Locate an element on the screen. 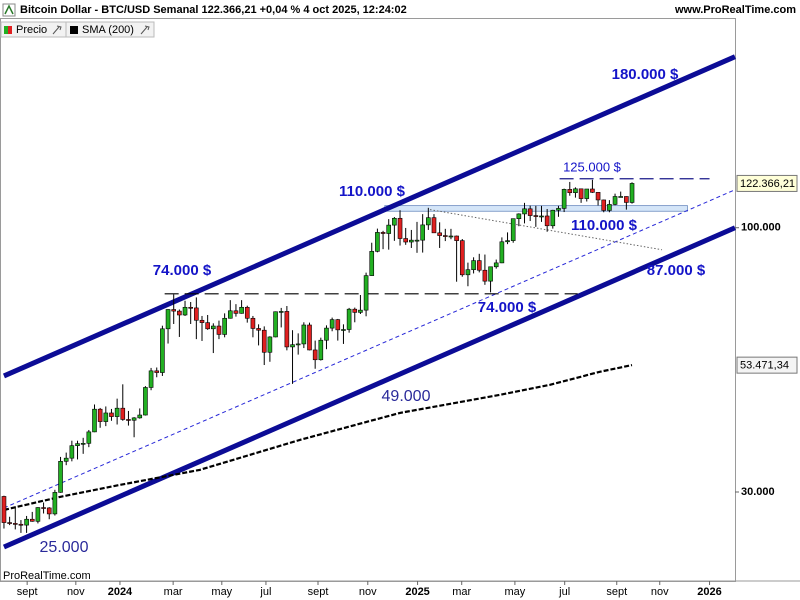 The width and height of the screenshot is (800, 600). footer: ProRealTime.com is located at coordinates (47, 576).